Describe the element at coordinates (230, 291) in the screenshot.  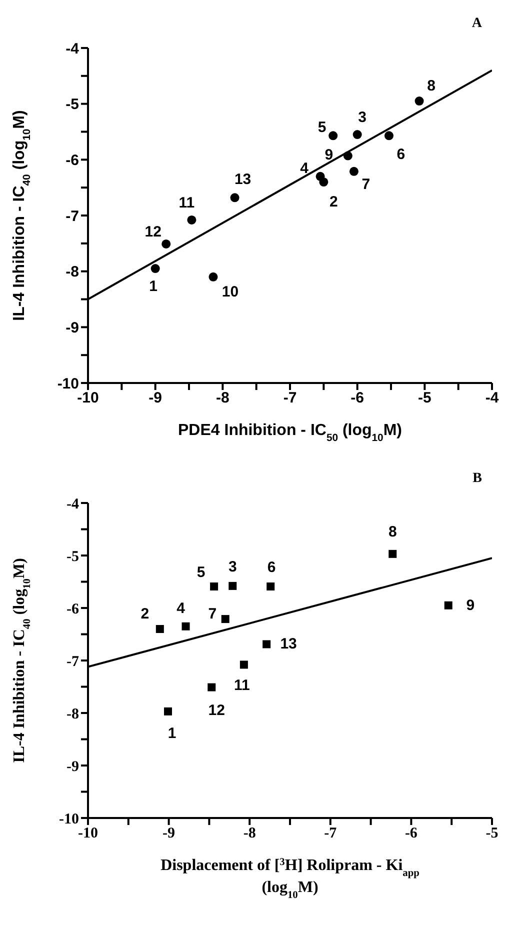
I see `annotation: 10` at that location.